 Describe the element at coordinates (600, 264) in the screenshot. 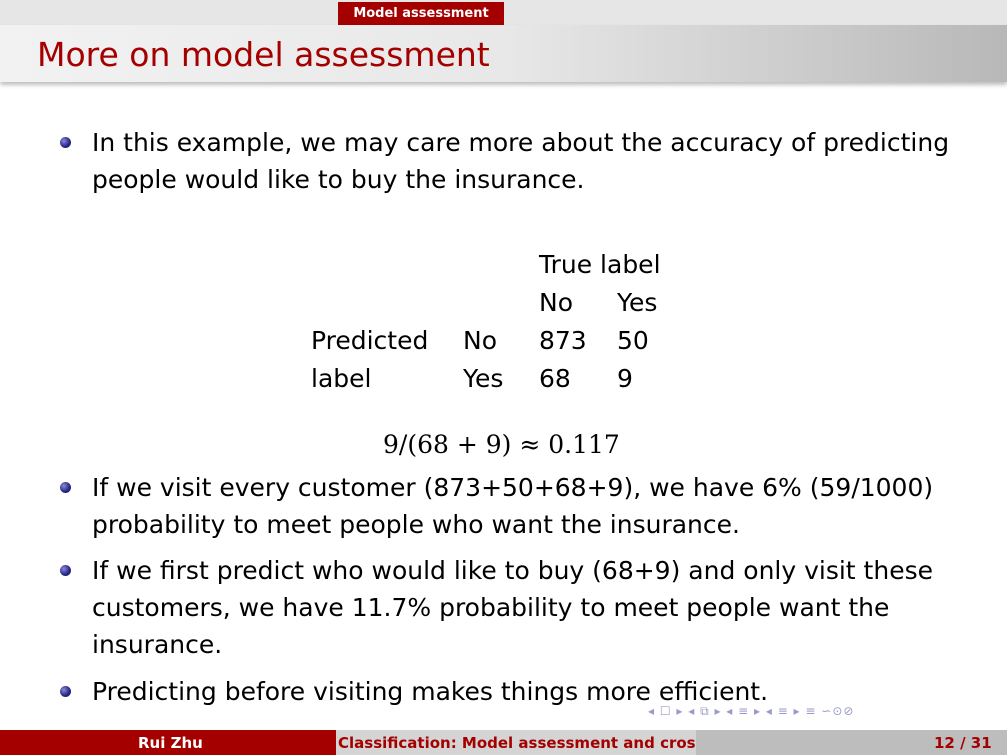

I see `col-header: True label` at that location.